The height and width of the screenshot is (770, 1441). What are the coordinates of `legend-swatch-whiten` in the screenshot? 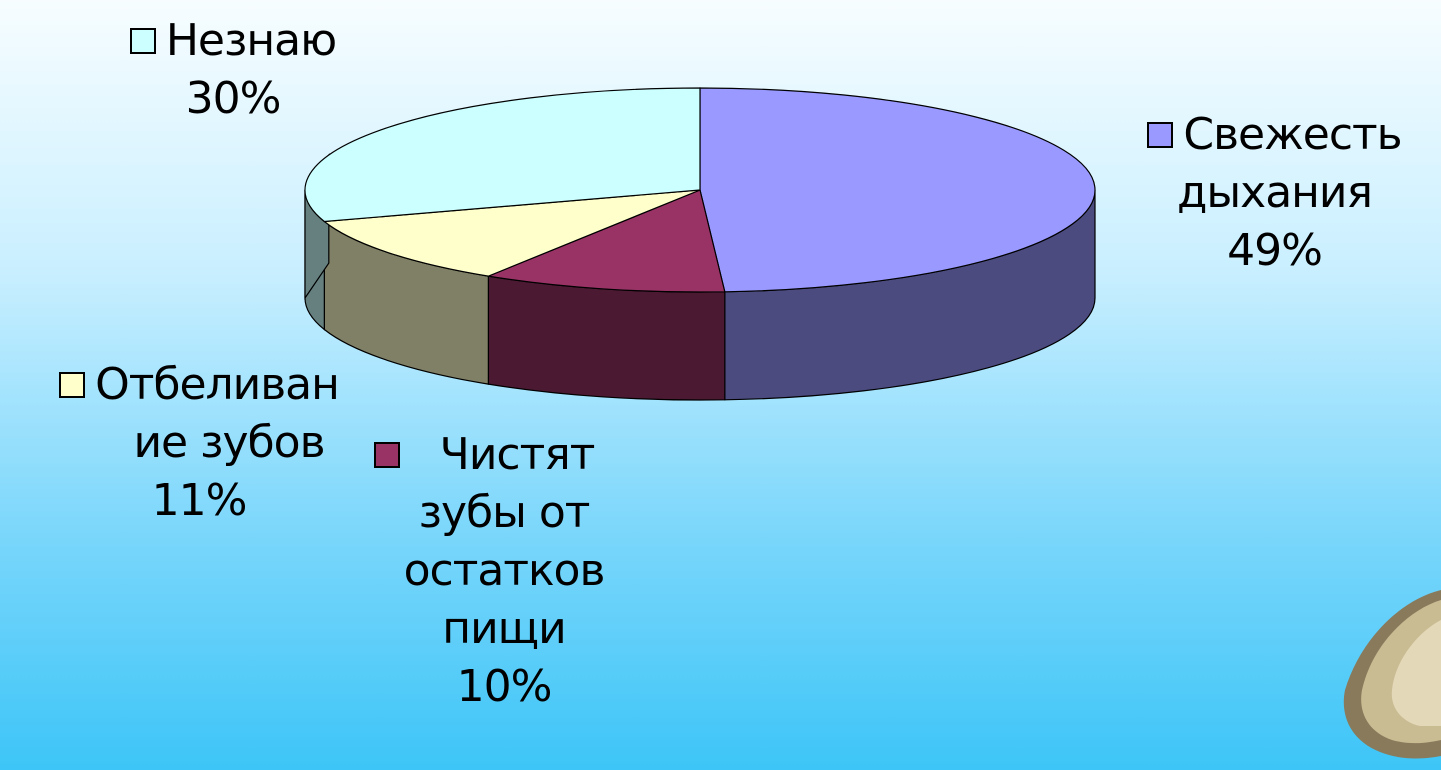 It's located at (72, 385).